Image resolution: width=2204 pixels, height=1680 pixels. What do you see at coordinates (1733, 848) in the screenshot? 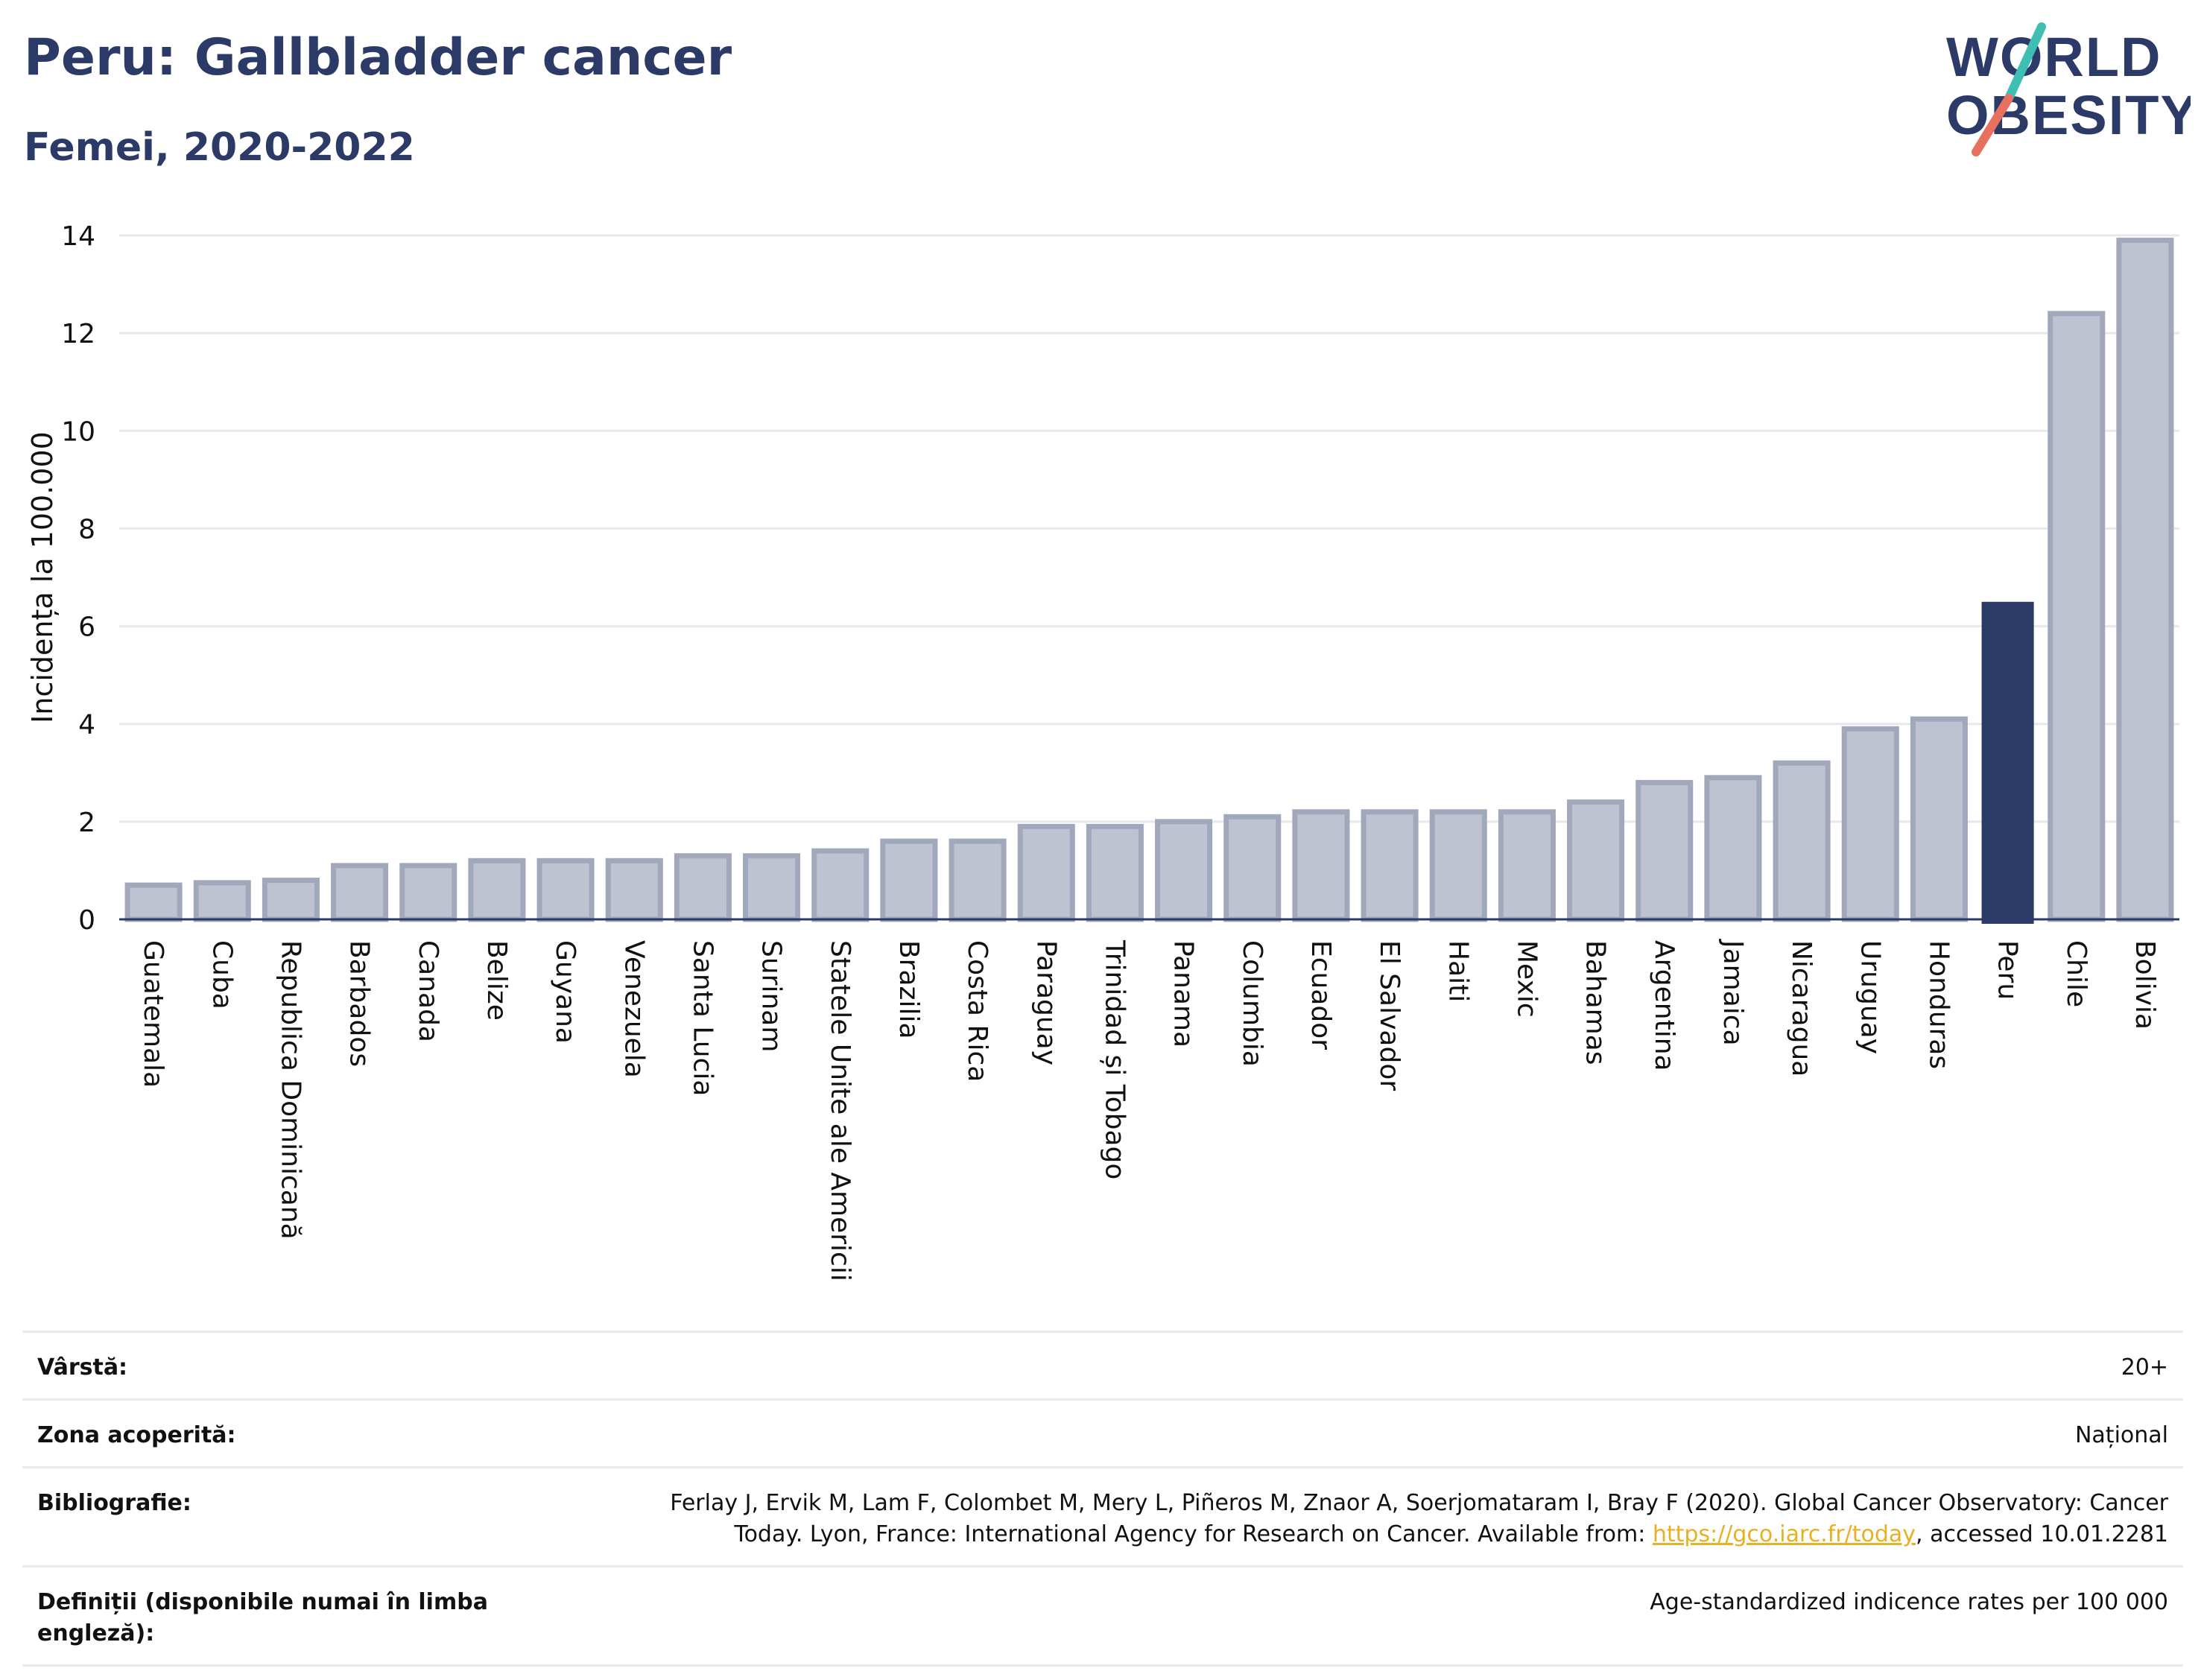
I see `bar-jamaica` at bounding box center [1733, 848].